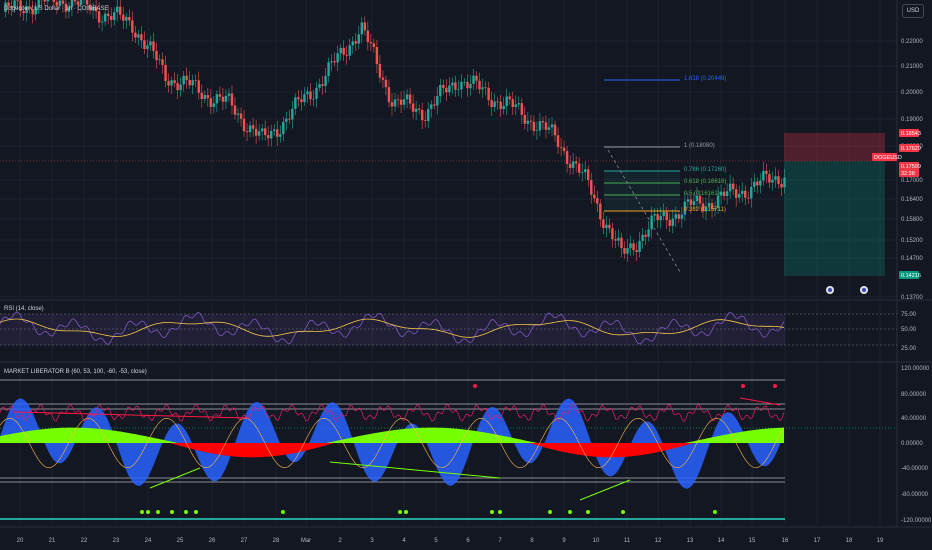 The image size is (932, 550). Describe the element at coordinates (627, 541) in the screenshot. I see `time-tick-label: 11` at that location.